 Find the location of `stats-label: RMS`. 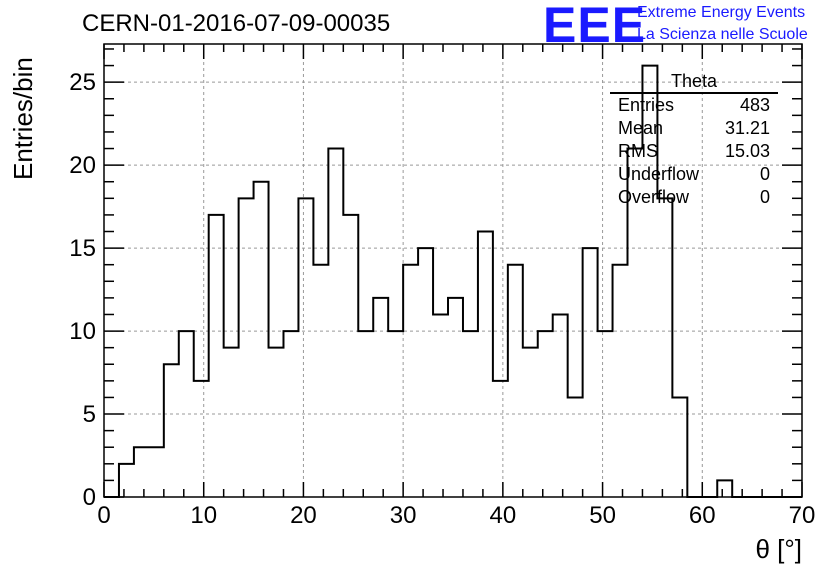

stats-label: RMS is located at coordinates (638, 151).